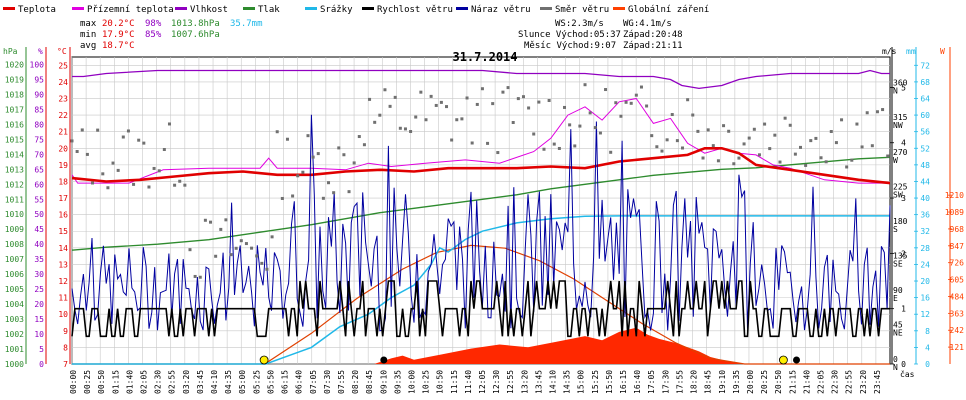 The image size is (966, 400). Describe the element at coordinates (39, 229) in the screenshot. I see `tick-pct-9: 45` at that location.